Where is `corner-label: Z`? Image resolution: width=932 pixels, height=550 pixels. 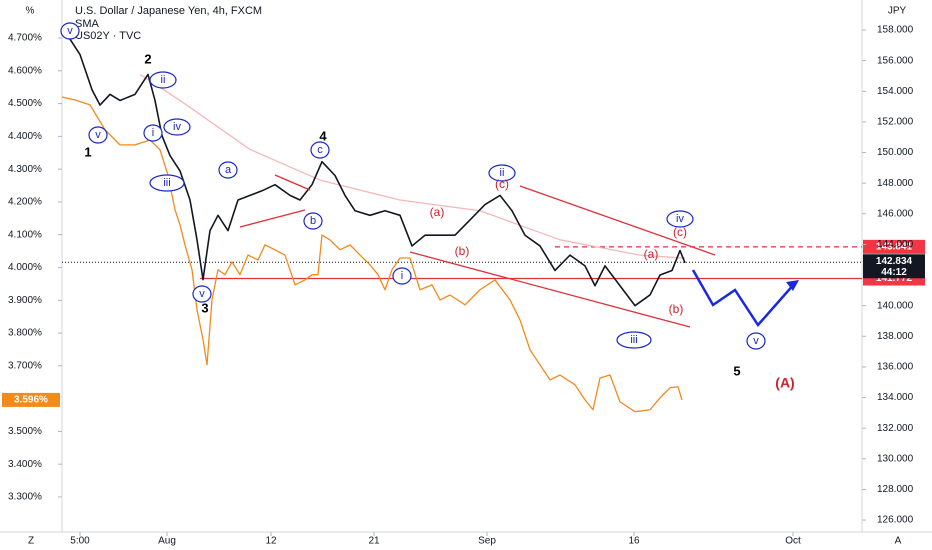
corner-label: Z is located at coordinates (31, 541).